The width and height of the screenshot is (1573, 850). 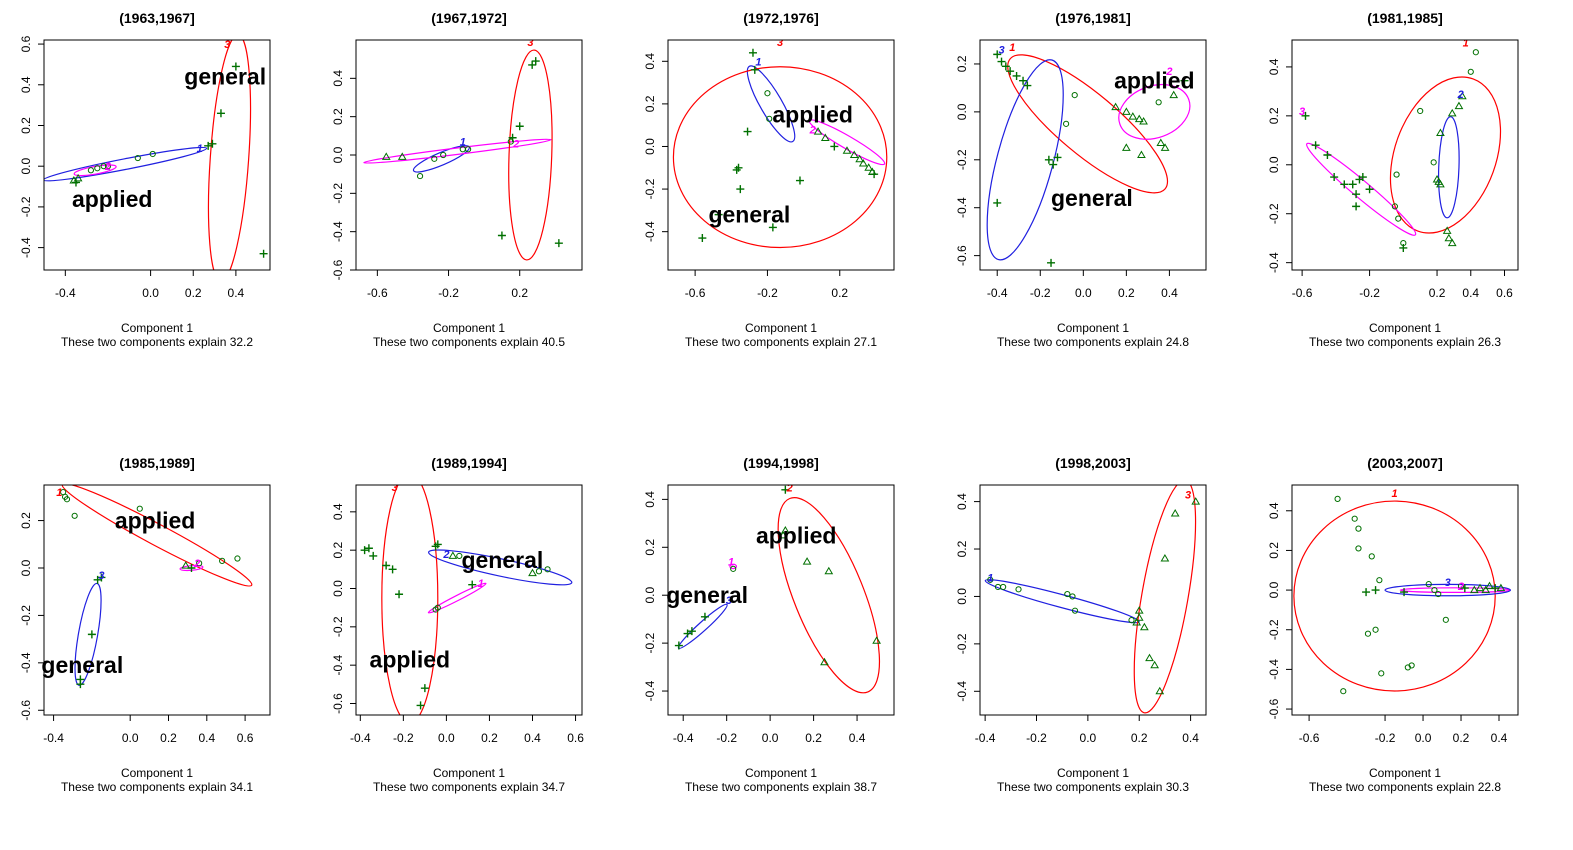 What do you see at coordinates (781, 18) in the screenshot?
I see `chart-title: (1972,1976]` at bounding box center [781, 18].